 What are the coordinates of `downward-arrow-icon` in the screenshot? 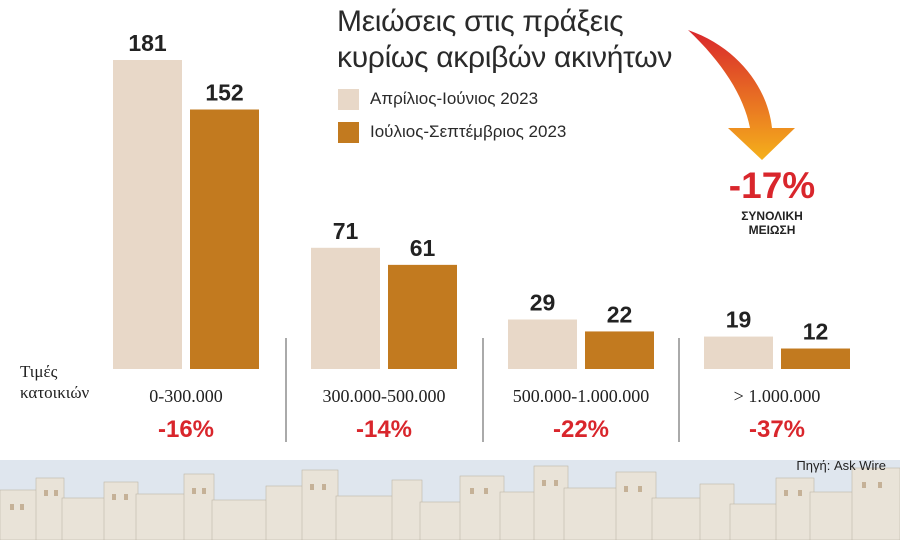 It's located at (741, 95).